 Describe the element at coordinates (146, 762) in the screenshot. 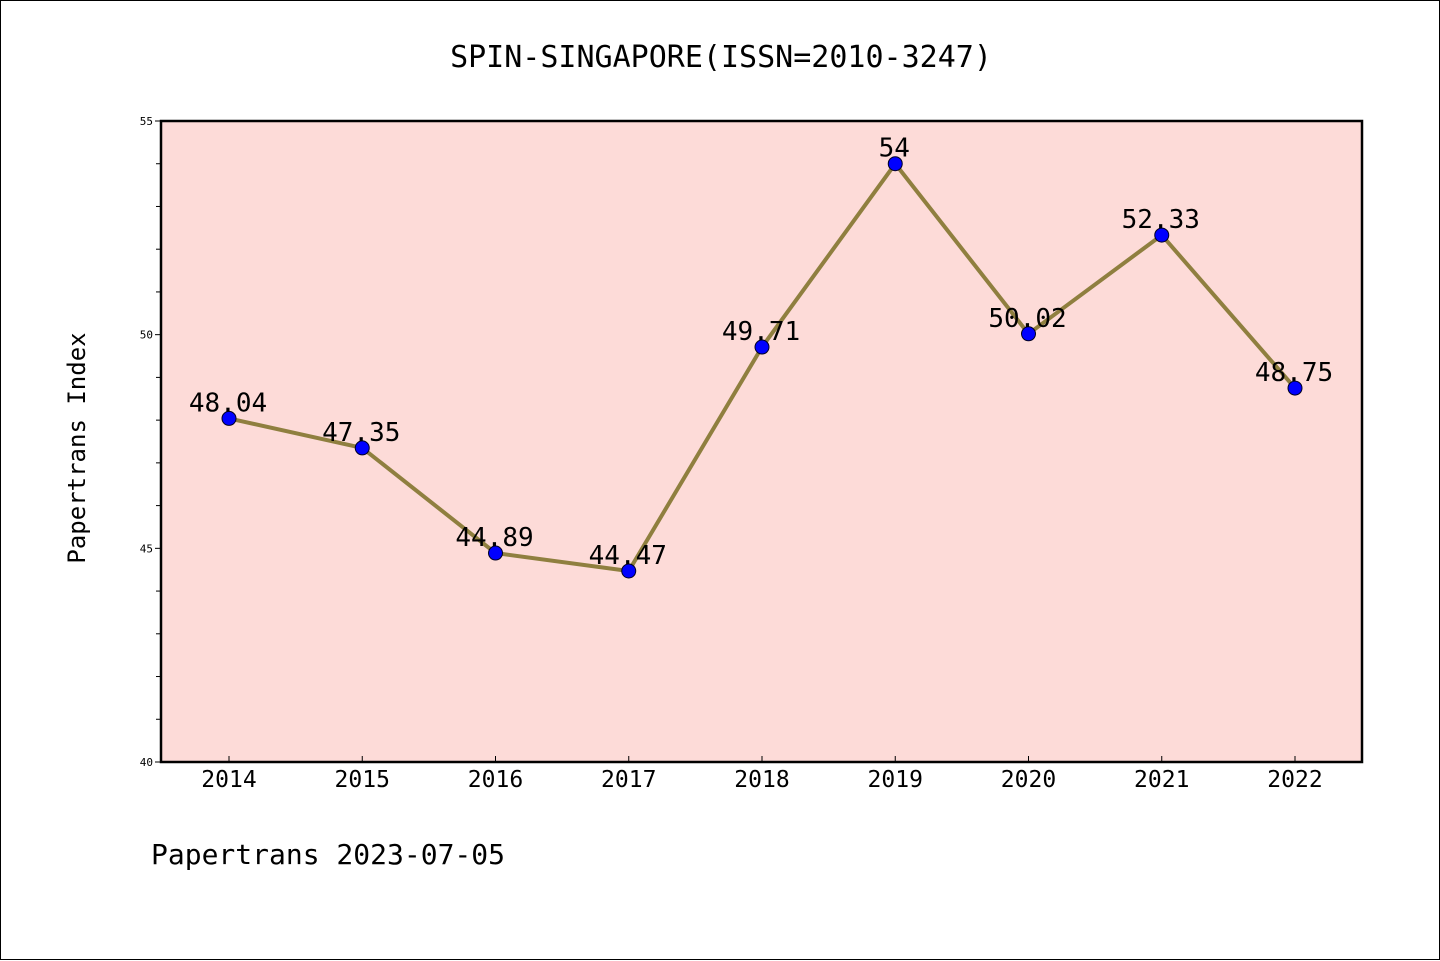

I see `y-tick-label: 40` at that location.